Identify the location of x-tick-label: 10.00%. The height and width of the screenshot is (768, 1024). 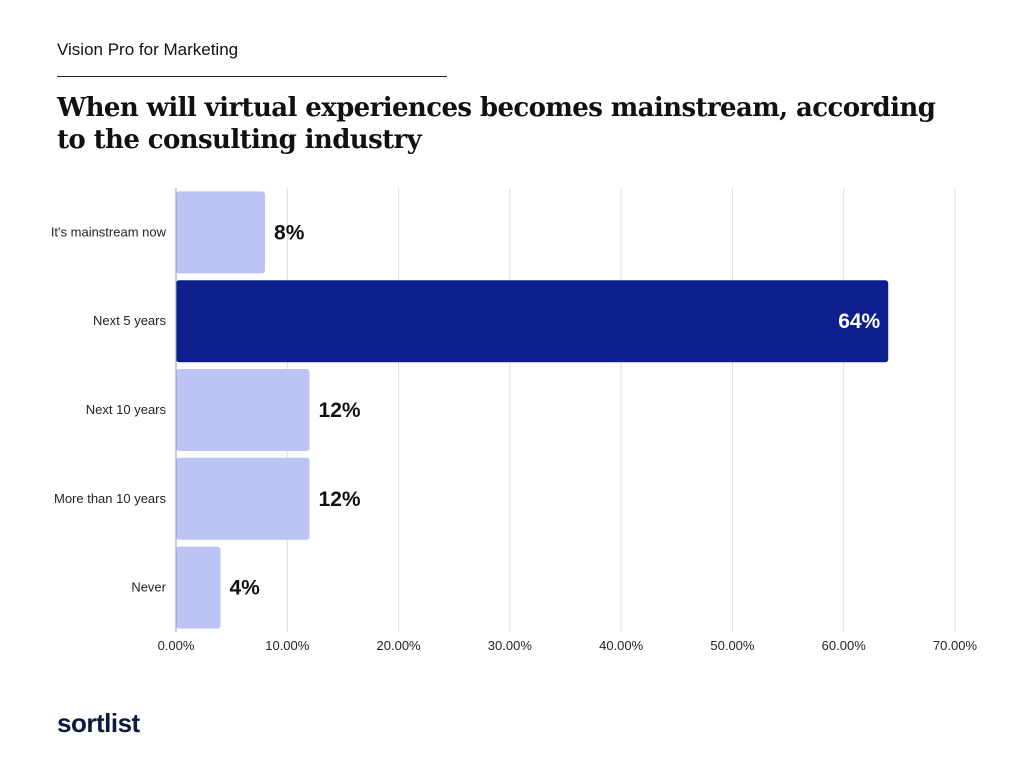
(287, 645).